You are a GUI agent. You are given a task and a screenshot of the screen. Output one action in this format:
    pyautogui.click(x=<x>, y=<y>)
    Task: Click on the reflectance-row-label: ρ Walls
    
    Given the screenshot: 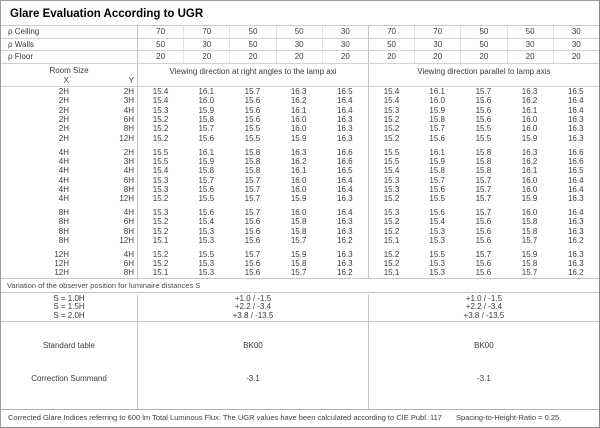 What is the action you would take?
    pyautogui.click(x=21, y=44)
    